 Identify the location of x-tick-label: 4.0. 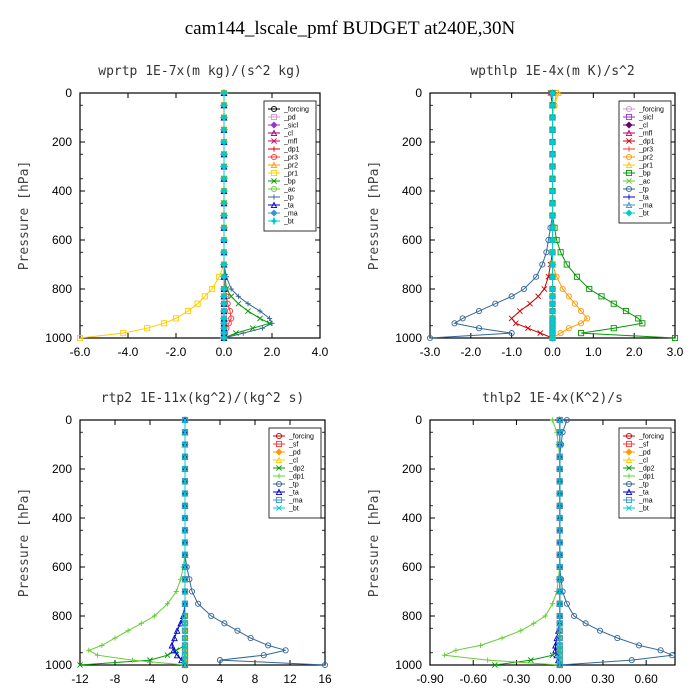
(320, 352).